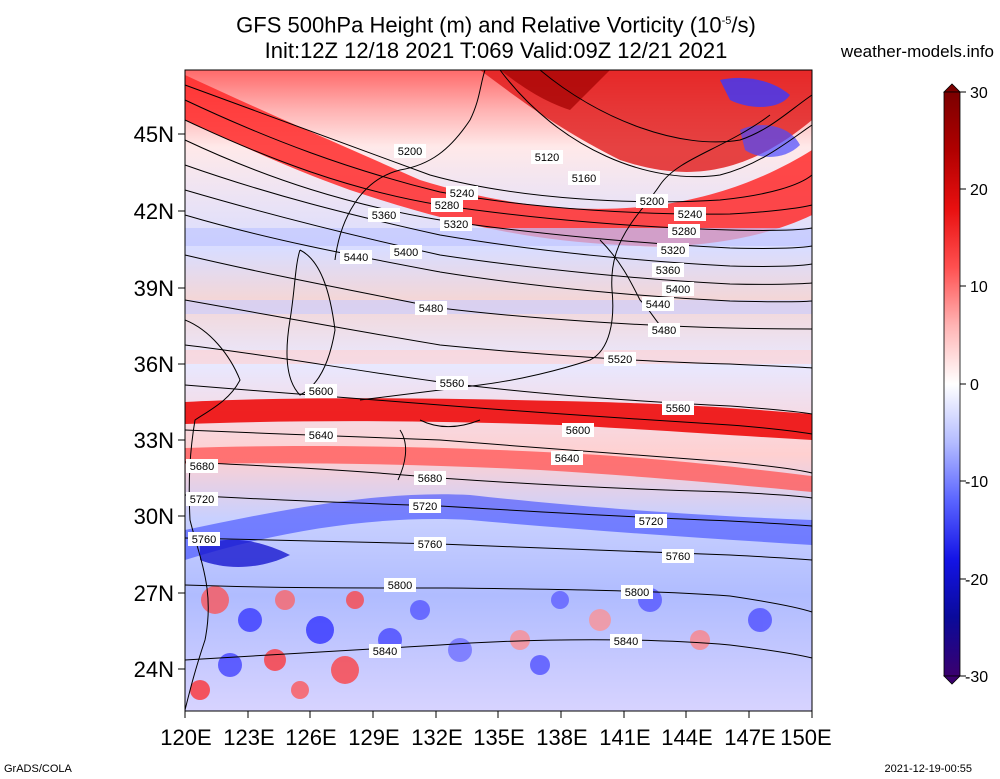 Image resolution: width=1000 pixels, height=779 pixels. What do you see at coordinates (561, 737) in the screenshot?
I see `lon-label: 138E` at bounding box center [561, 737].